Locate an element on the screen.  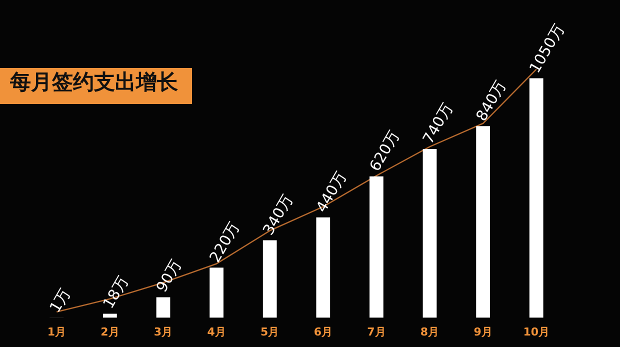
chart-title: 每月签约支出增长 is located at coordinates (96, 86).